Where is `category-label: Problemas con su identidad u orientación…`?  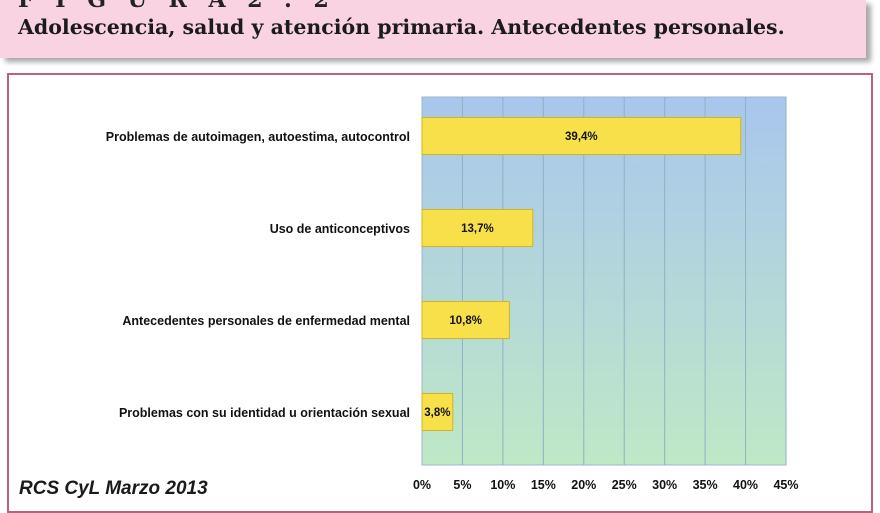
category-label: Problemas con su identidad u orientación… is located at coordinates (264, 413).